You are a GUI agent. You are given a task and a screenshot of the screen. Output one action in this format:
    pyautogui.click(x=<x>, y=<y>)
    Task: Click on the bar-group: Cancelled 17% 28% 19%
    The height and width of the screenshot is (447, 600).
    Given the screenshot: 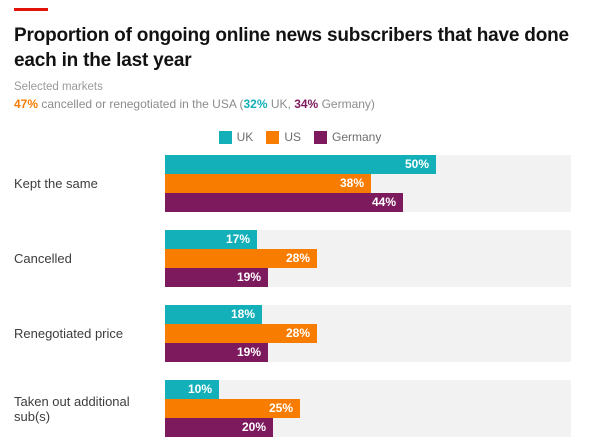 What is the action you would take?
    pyautogui.click(x=300, y=258)
    